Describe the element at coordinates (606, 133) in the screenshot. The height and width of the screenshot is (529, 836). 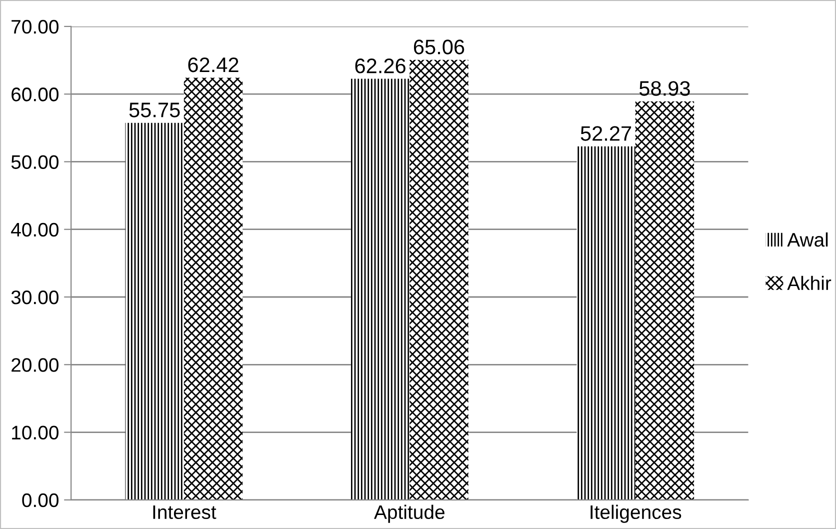
I see `data-label: 52.27` at that location.